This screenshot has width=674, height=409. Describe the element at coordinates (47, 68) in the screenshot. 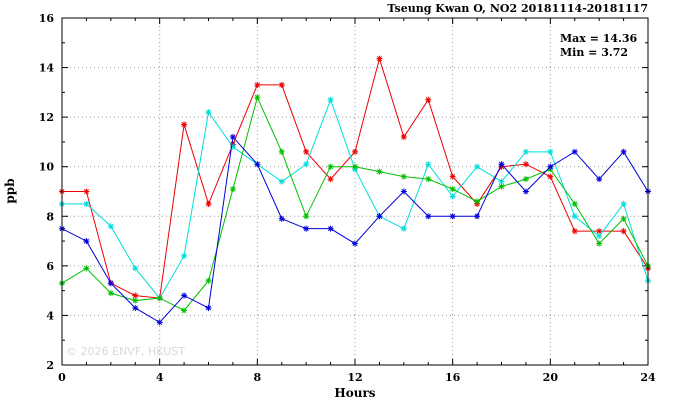

I see `y-tick-label: 14` at that location.